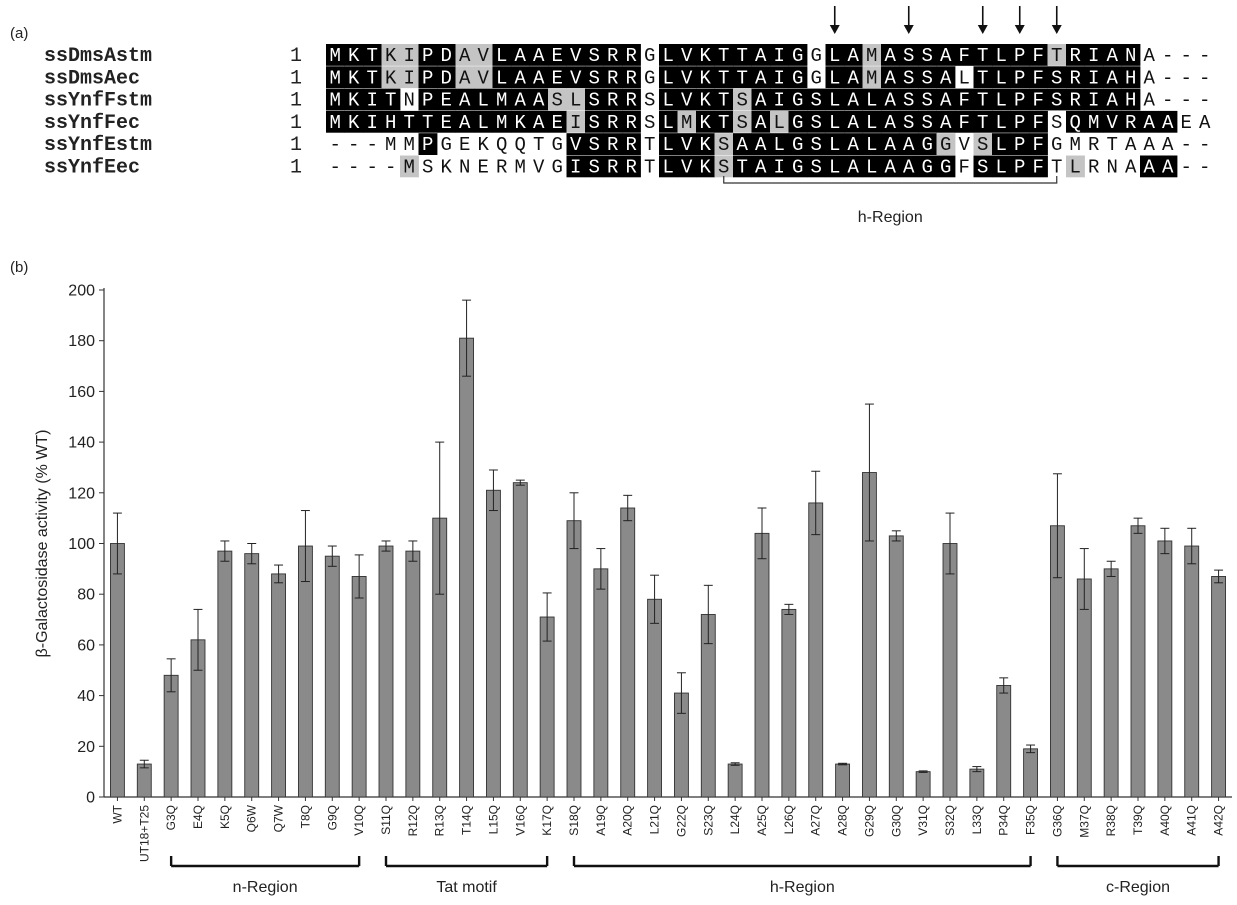  Describe the element at coordinates (908, 29) in the screenshot. I see `down-arrow-icon` at that location.